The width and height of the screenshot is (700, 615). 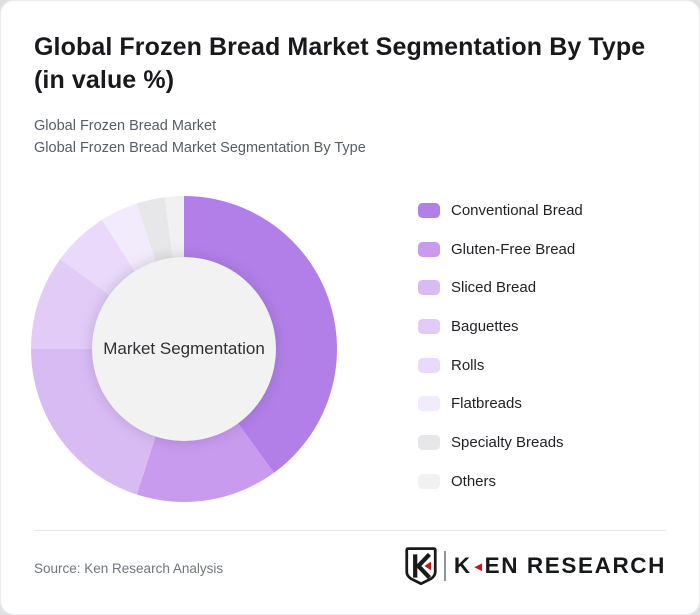 I want to click on legend-item-rolls: Rolls, so click(x=500, y=365).